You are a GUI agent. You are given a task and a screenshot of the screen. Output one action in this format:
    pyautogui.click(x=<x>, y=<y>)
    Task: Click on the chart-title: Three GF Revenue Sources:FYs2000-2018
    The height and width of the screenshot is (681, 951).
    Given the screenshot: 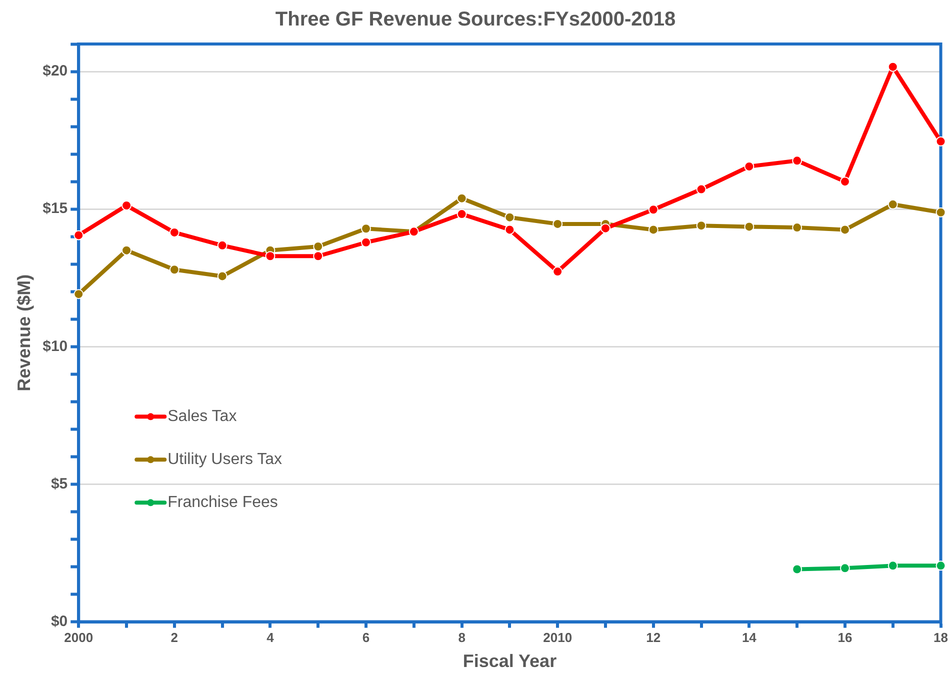 What is the action you would take?
    pyautogui.click(x=475, y=19)
    